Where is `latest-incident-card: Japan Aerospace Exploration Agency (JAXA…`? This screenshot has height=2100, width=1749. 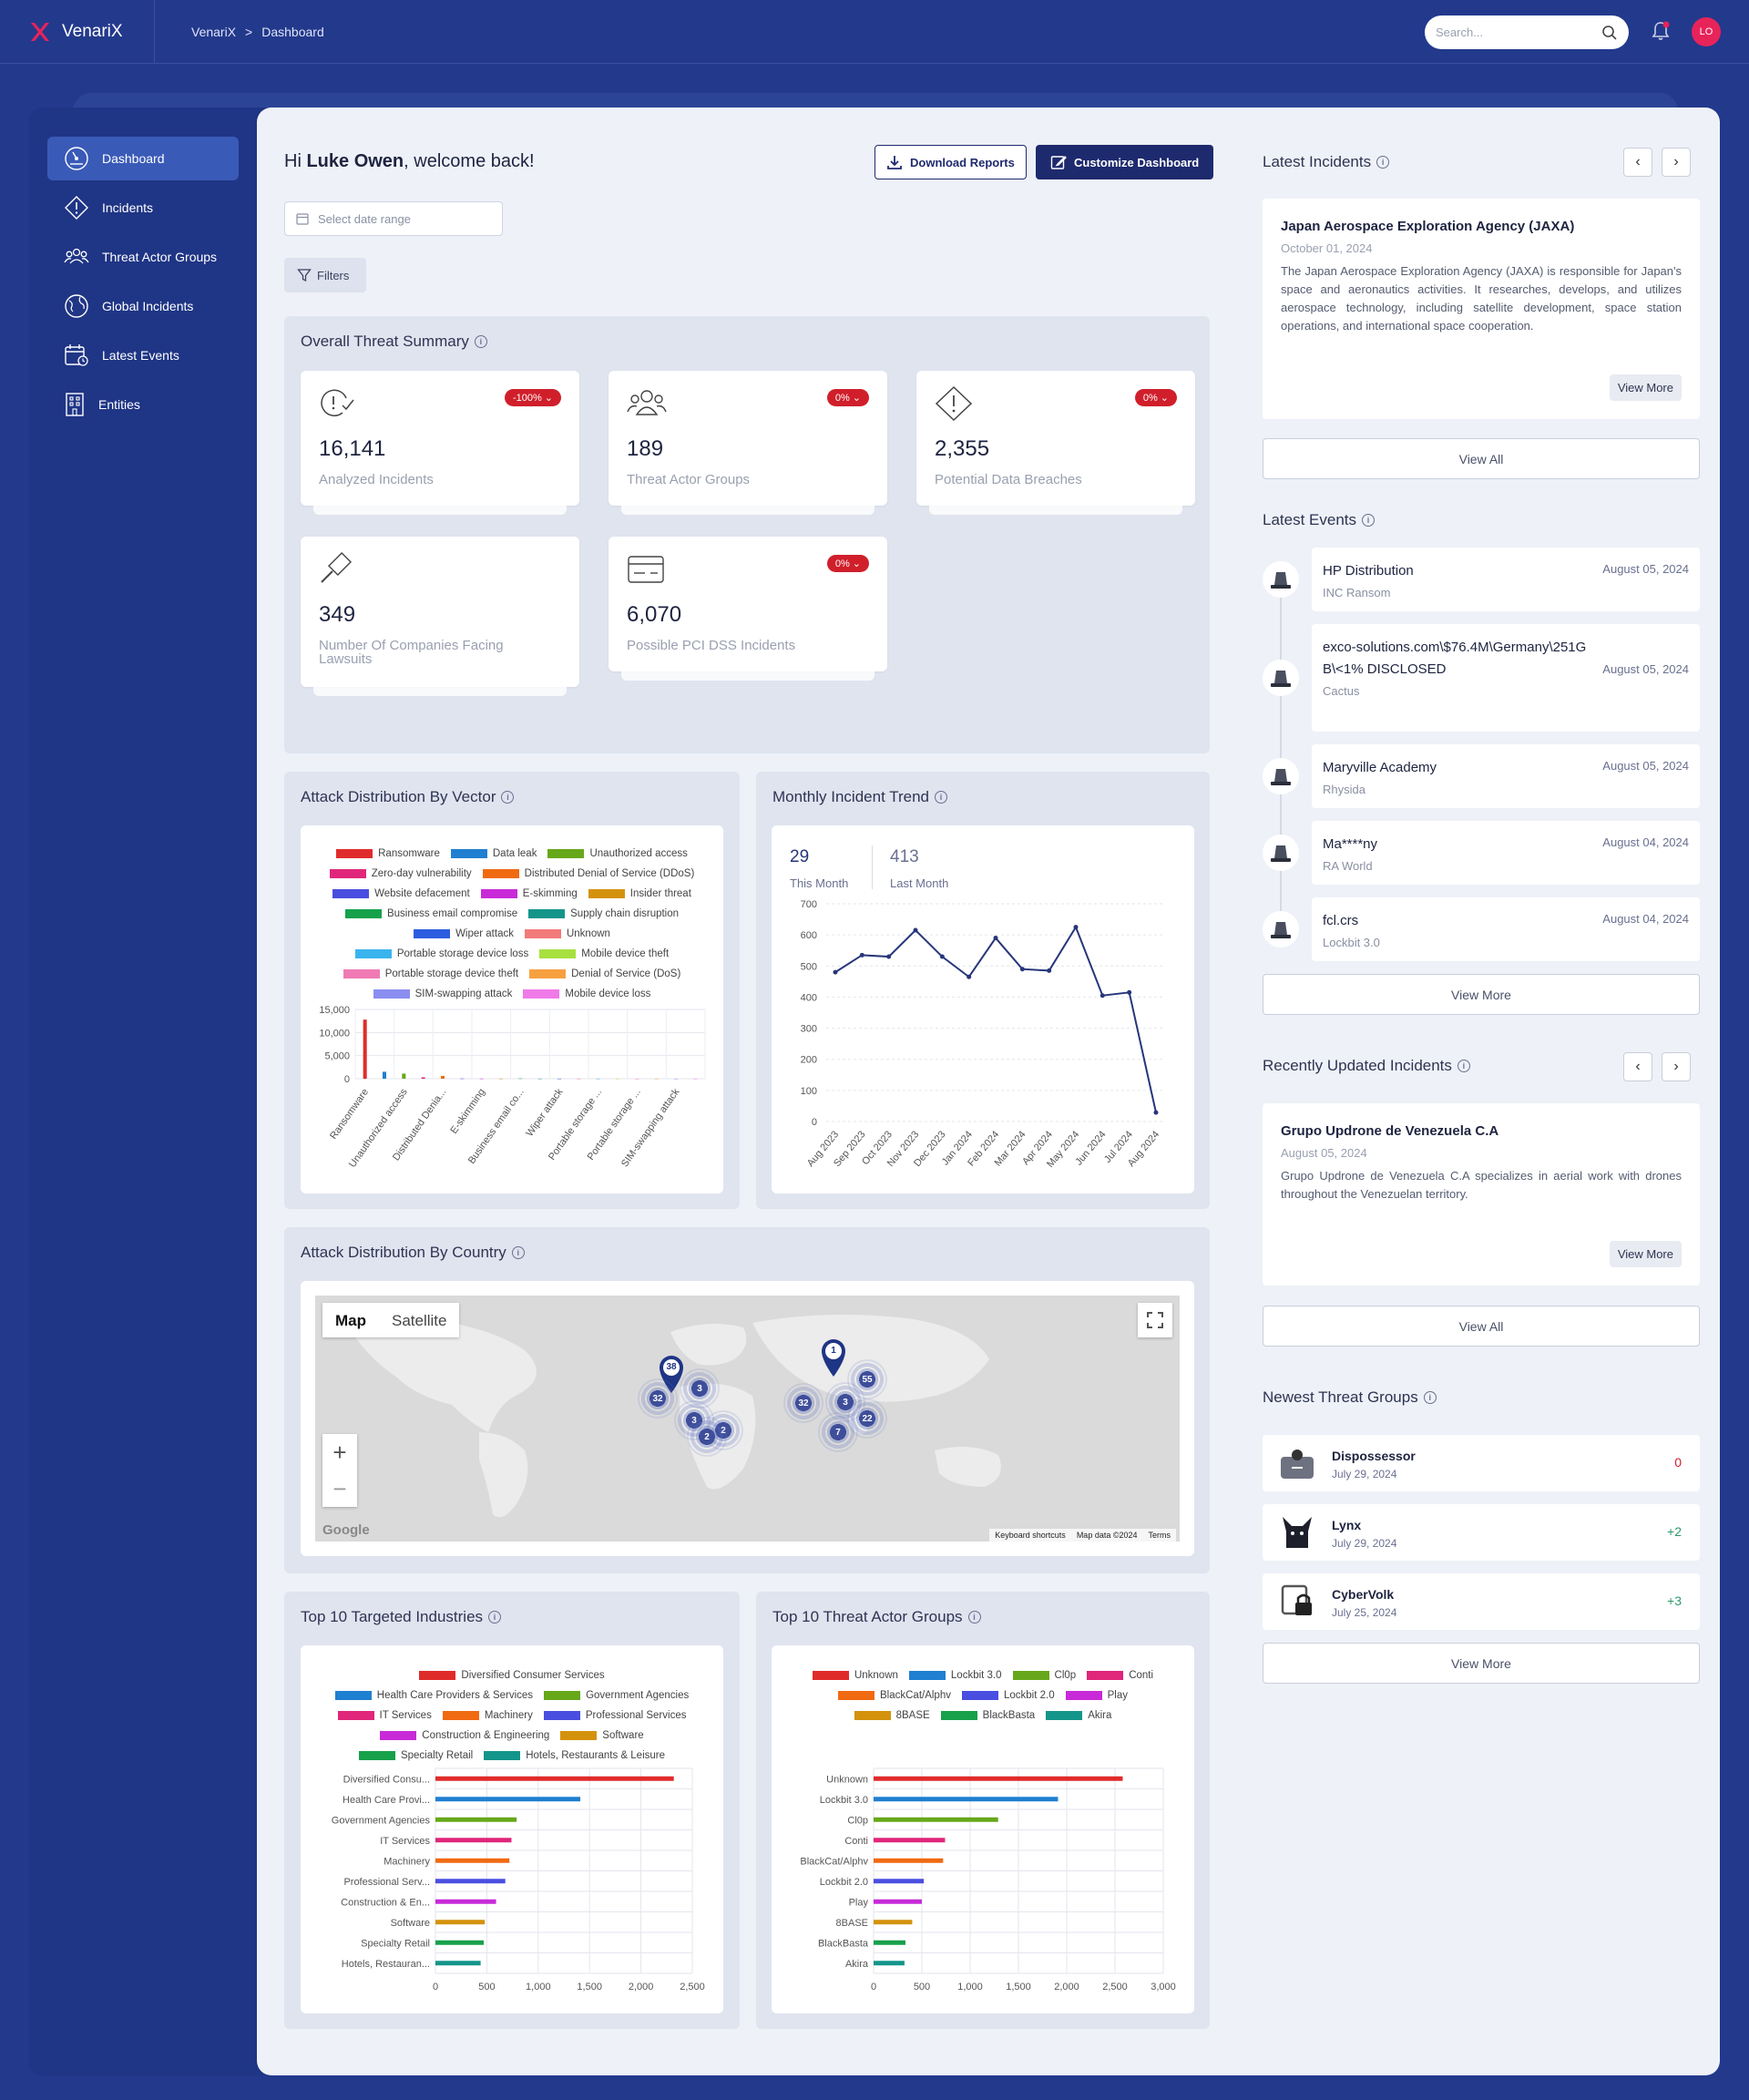 latest-incident-card: Japan Aerospace Exploration Agency (JAXA… is located at coordinates (1481, 309).